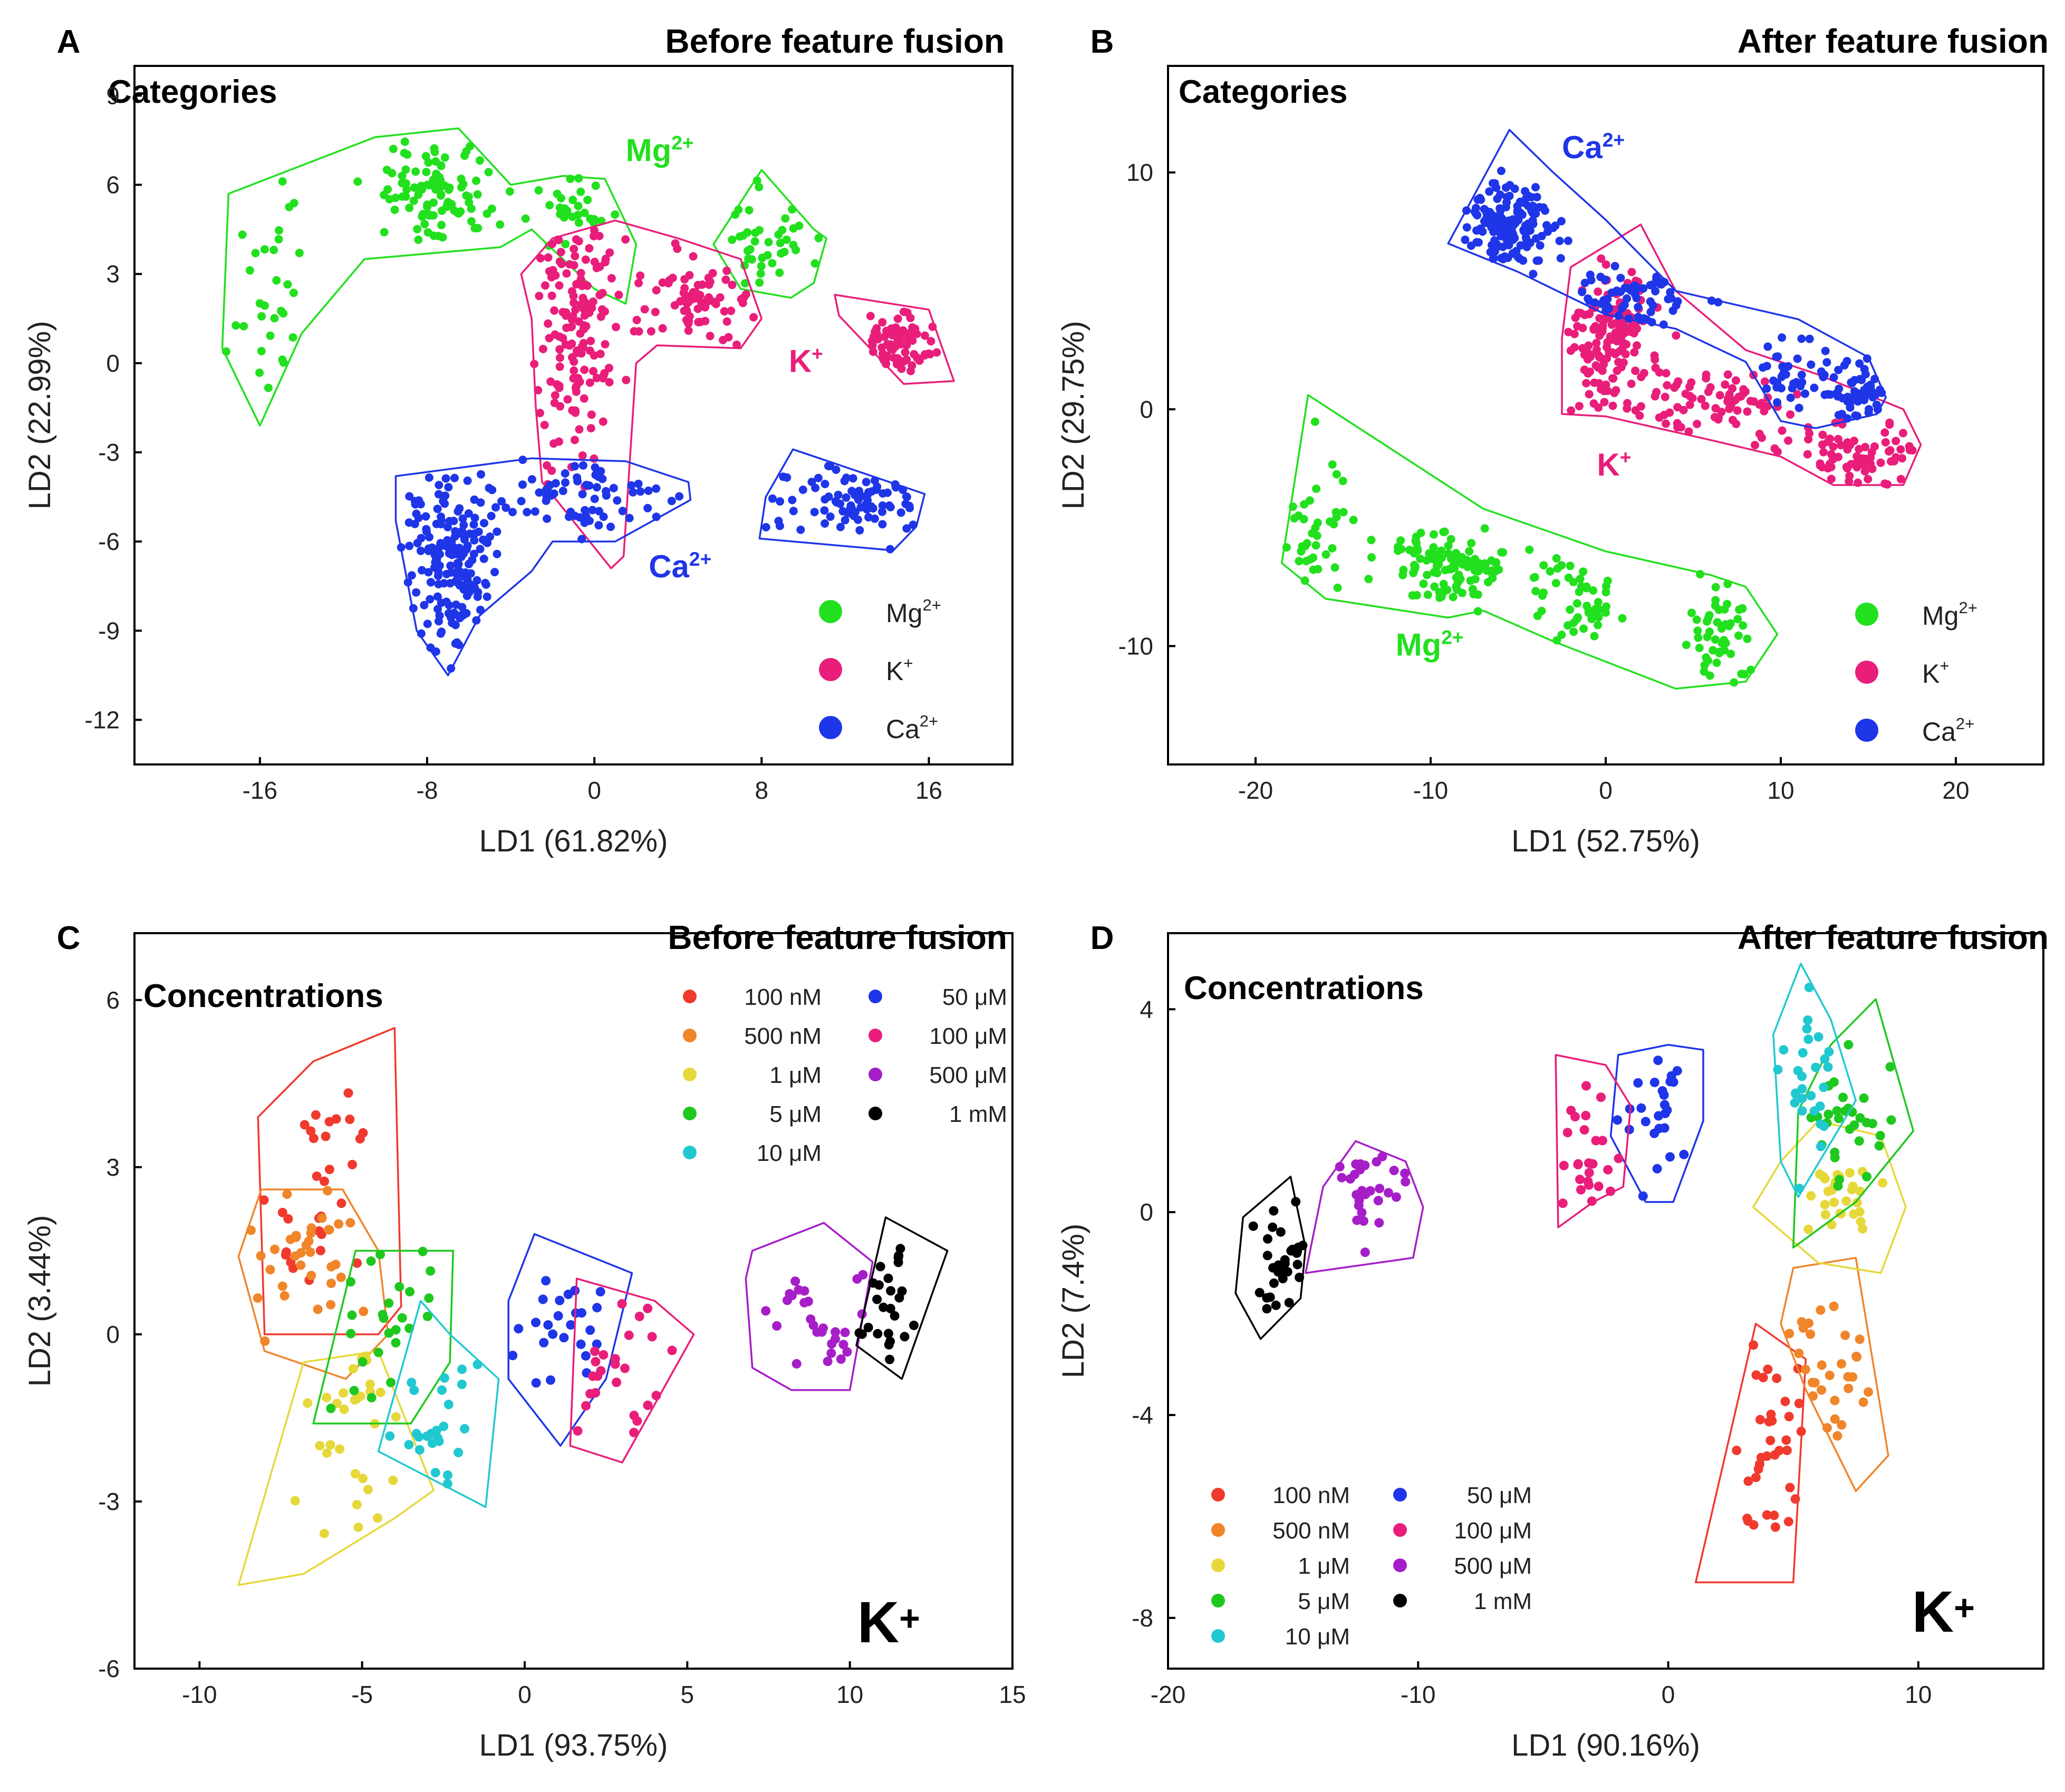 The height and width of the screenshot is (1792, 2065). Describe the element at coordinates (978, 1114) in the screenshot. I see `legend-label: 1 mM` at that location.